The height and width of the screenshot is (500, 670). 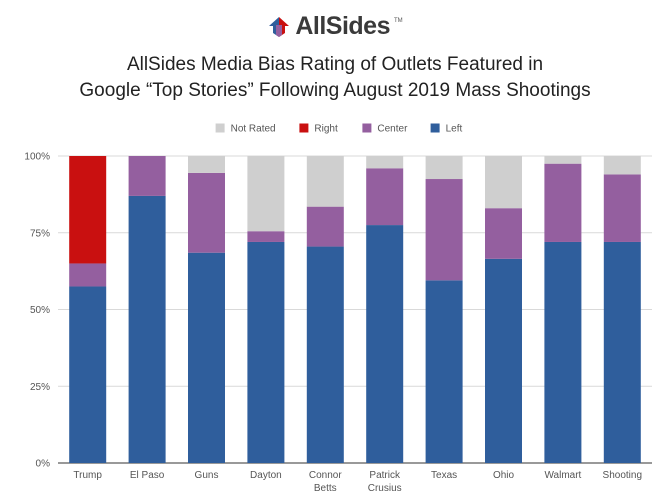 What do you see at coordinates (503, 182) in the screenshot?
I see `bar-ohio-not-rated` at bounding box center [503, 182].